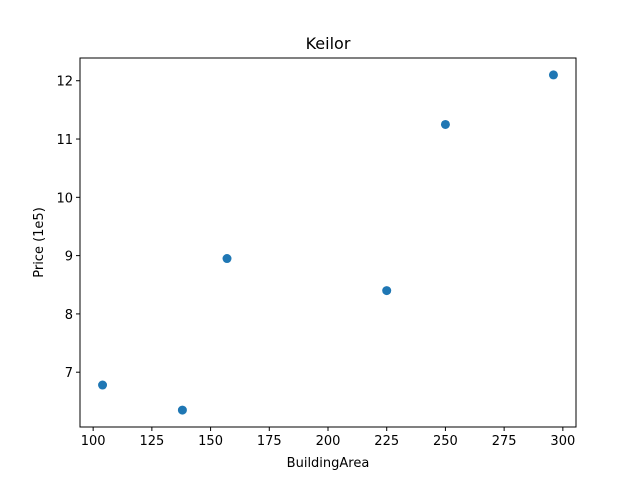 The width and height of the screenshot is (640, 480). What do you see at coordinates (93, 441) in the screenshot?
I see `x-tick-label: 100` at bounding box center [93, 441].